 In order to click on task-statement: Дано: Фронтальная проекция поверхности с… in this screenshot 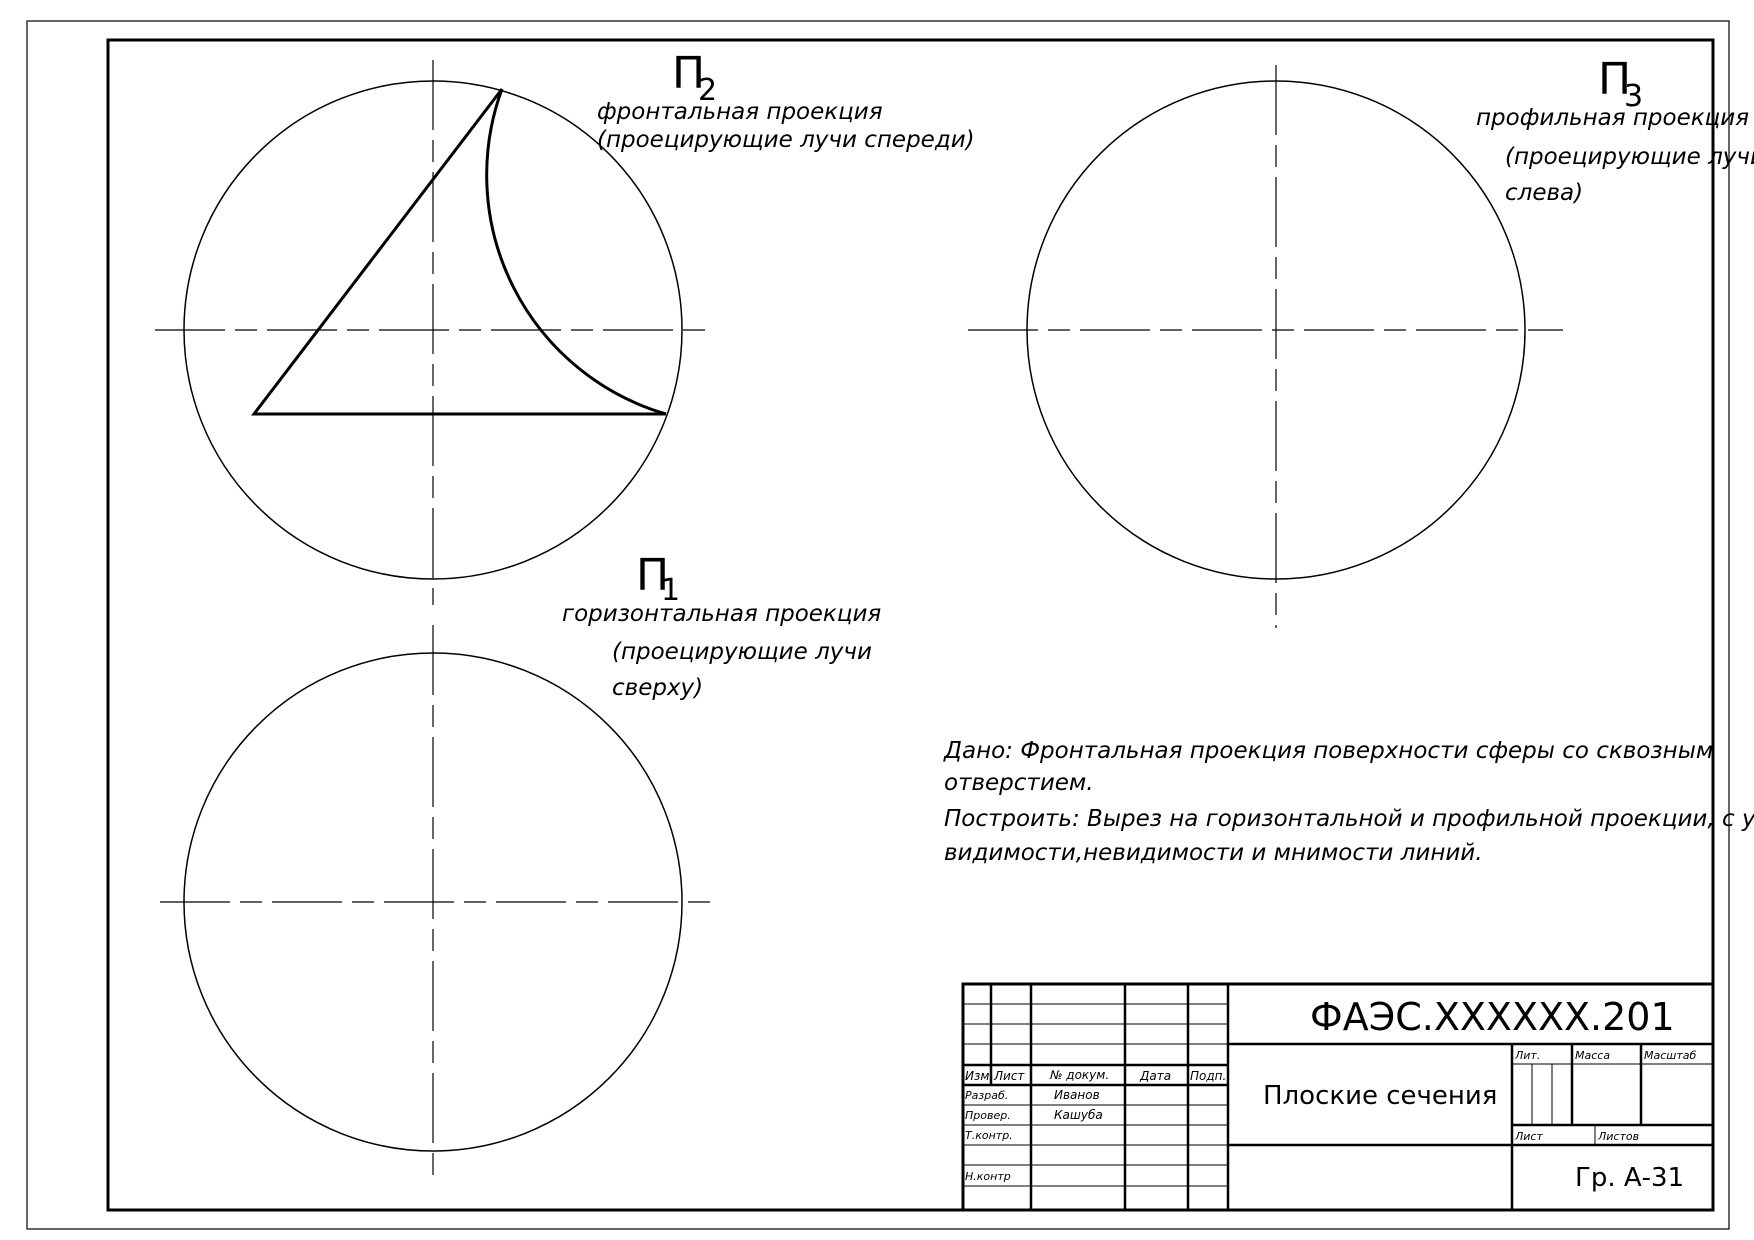, I will do `click(1348, 802)`.